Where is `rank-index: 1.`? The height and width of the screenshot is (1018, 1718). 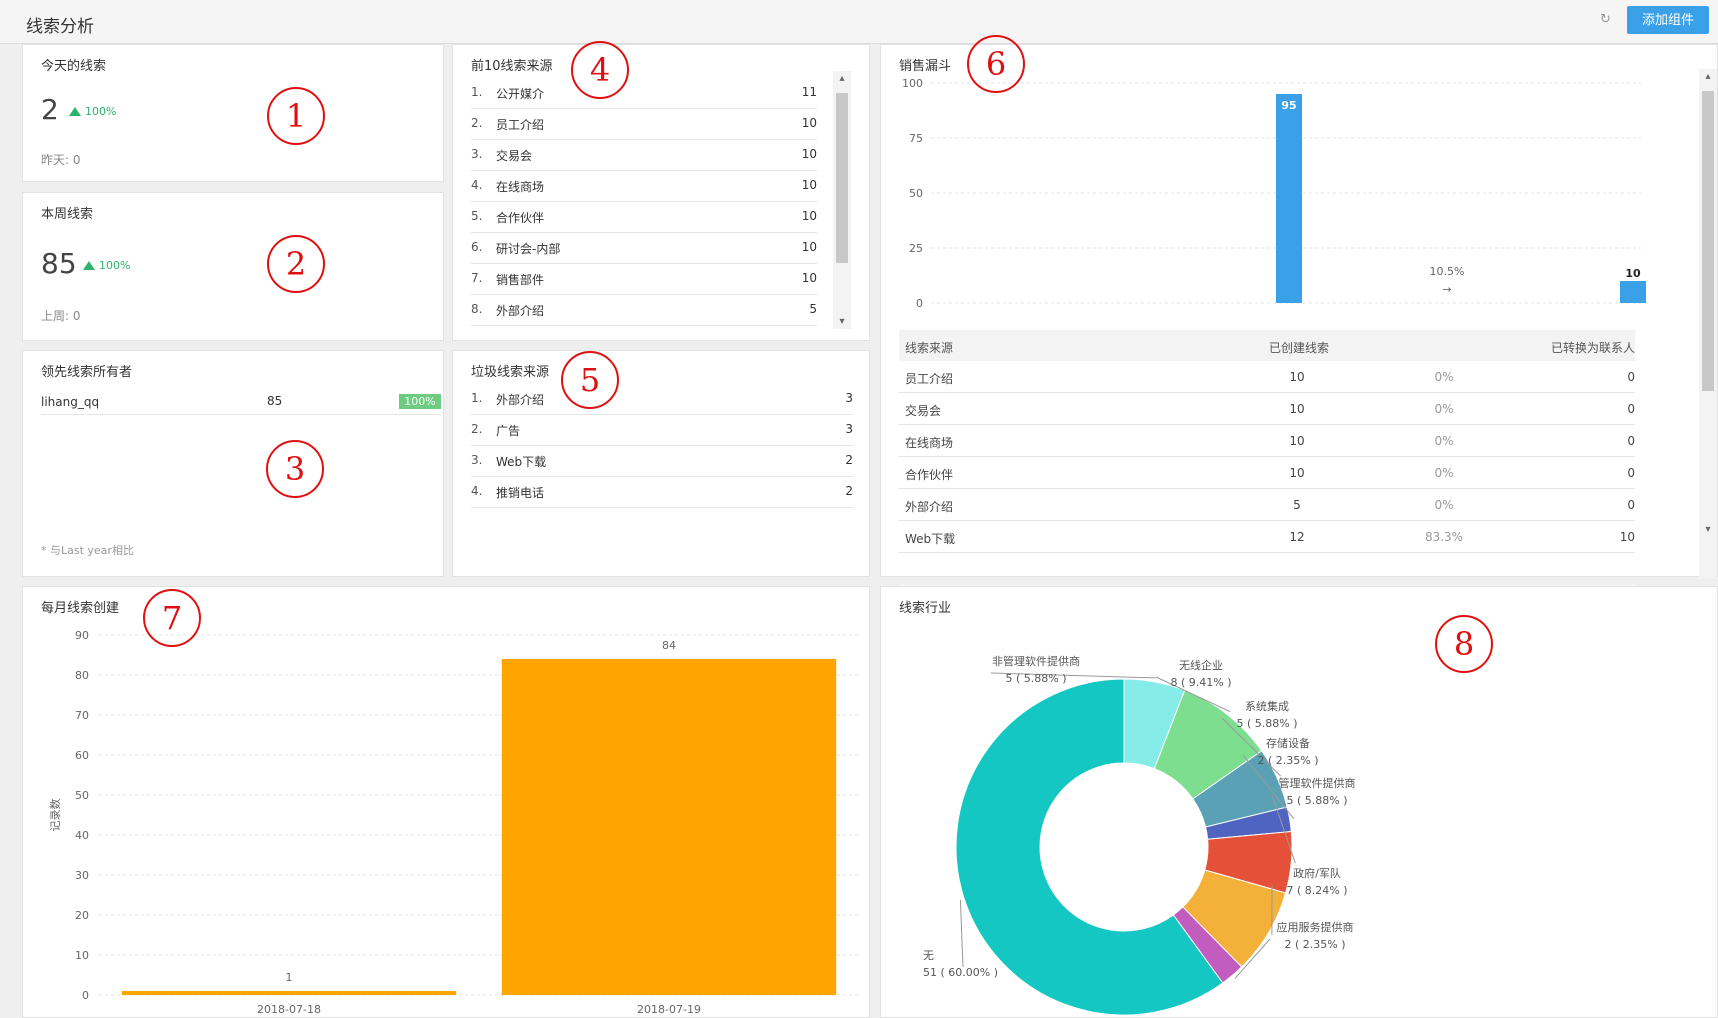
rank-index: 1. is located at coordinates (477, 398).